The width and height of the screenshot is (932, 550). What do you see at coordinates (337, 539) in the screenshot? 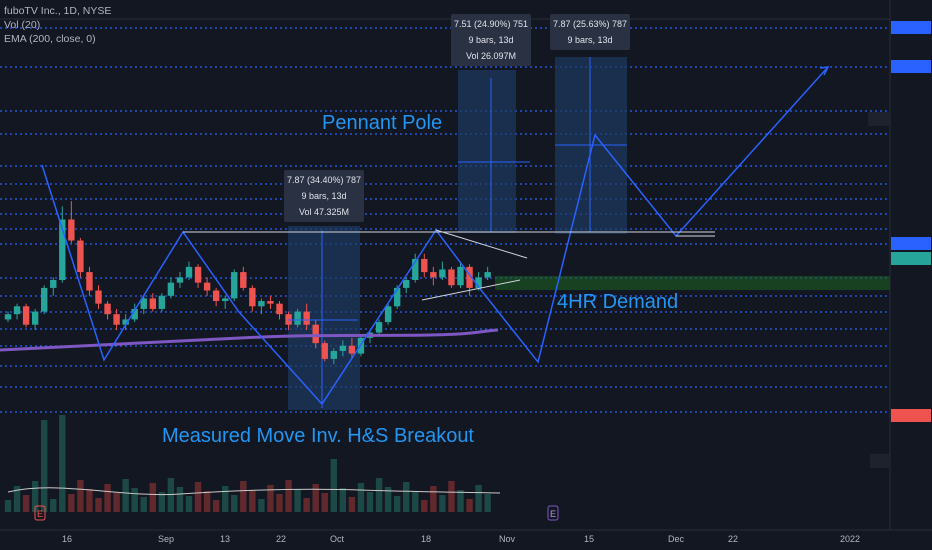
I see `time-axis-label: Oct` at bounding box center [337, 539].